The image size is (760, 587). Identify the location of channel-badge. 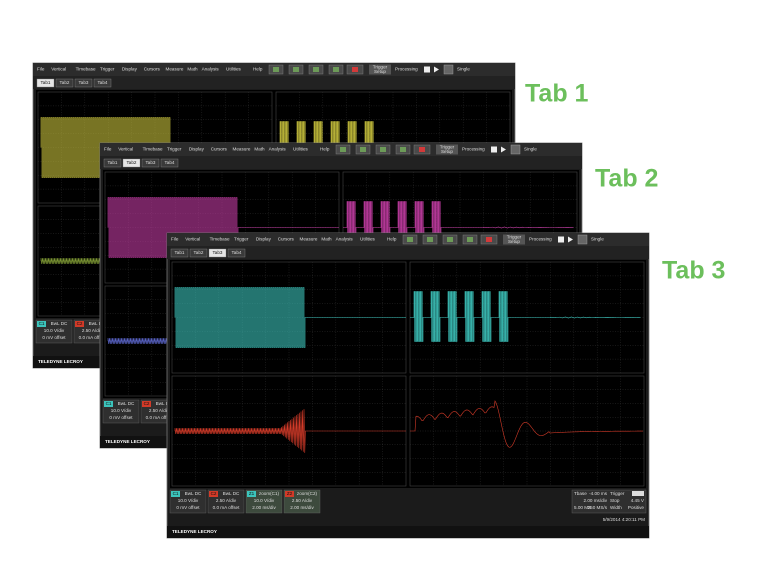
(41, 324).